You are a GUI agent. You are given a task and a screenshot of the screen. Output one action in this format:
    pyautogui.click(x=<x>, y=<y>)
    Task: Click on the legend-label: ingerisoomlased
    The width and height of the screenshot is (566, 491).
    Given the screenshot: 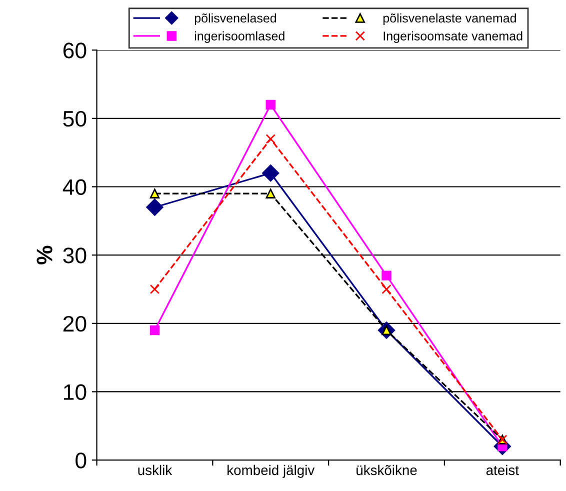 What is the action you would take?
    pyautogui.click(x=239, y=37)
    